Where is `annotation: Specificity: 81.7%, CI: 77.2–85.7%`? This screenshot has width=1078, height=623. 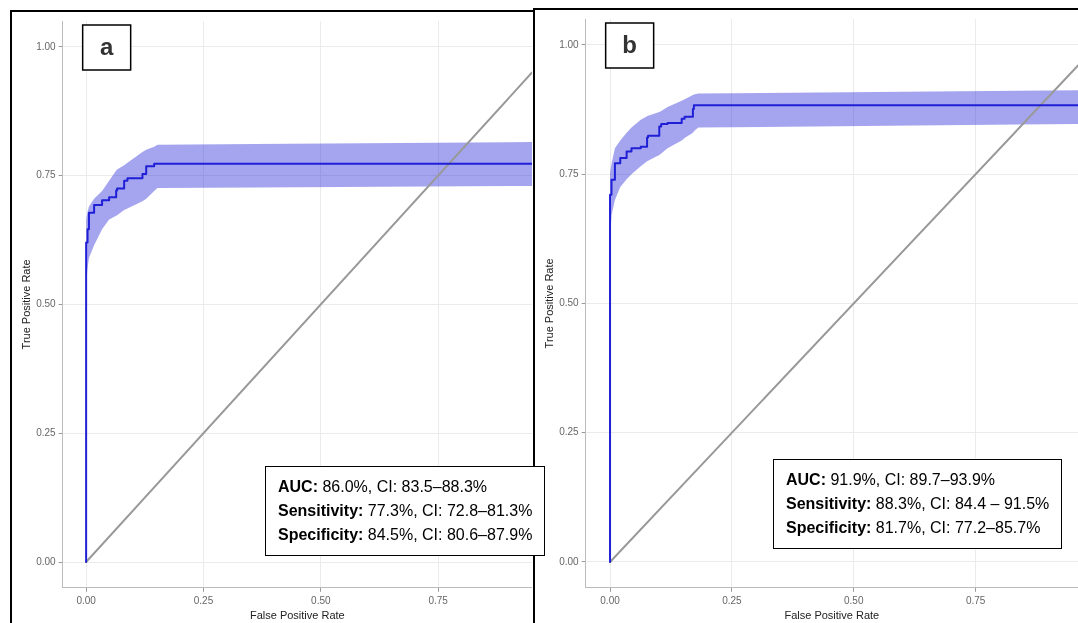 annotation: Specificity: 81.7%, CI: 77.2–85.7% is located at coordinates (914, 528).